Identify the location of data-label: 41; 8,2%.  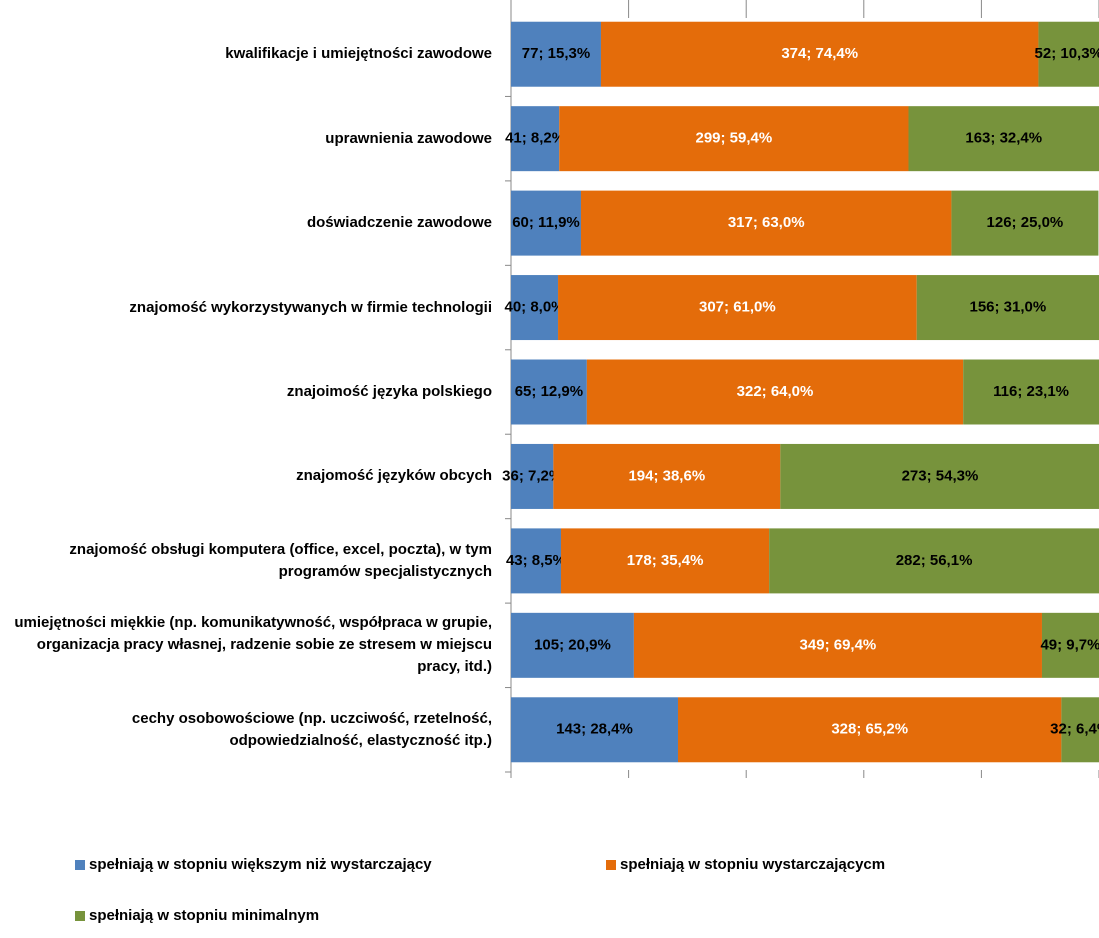
(535, 138).